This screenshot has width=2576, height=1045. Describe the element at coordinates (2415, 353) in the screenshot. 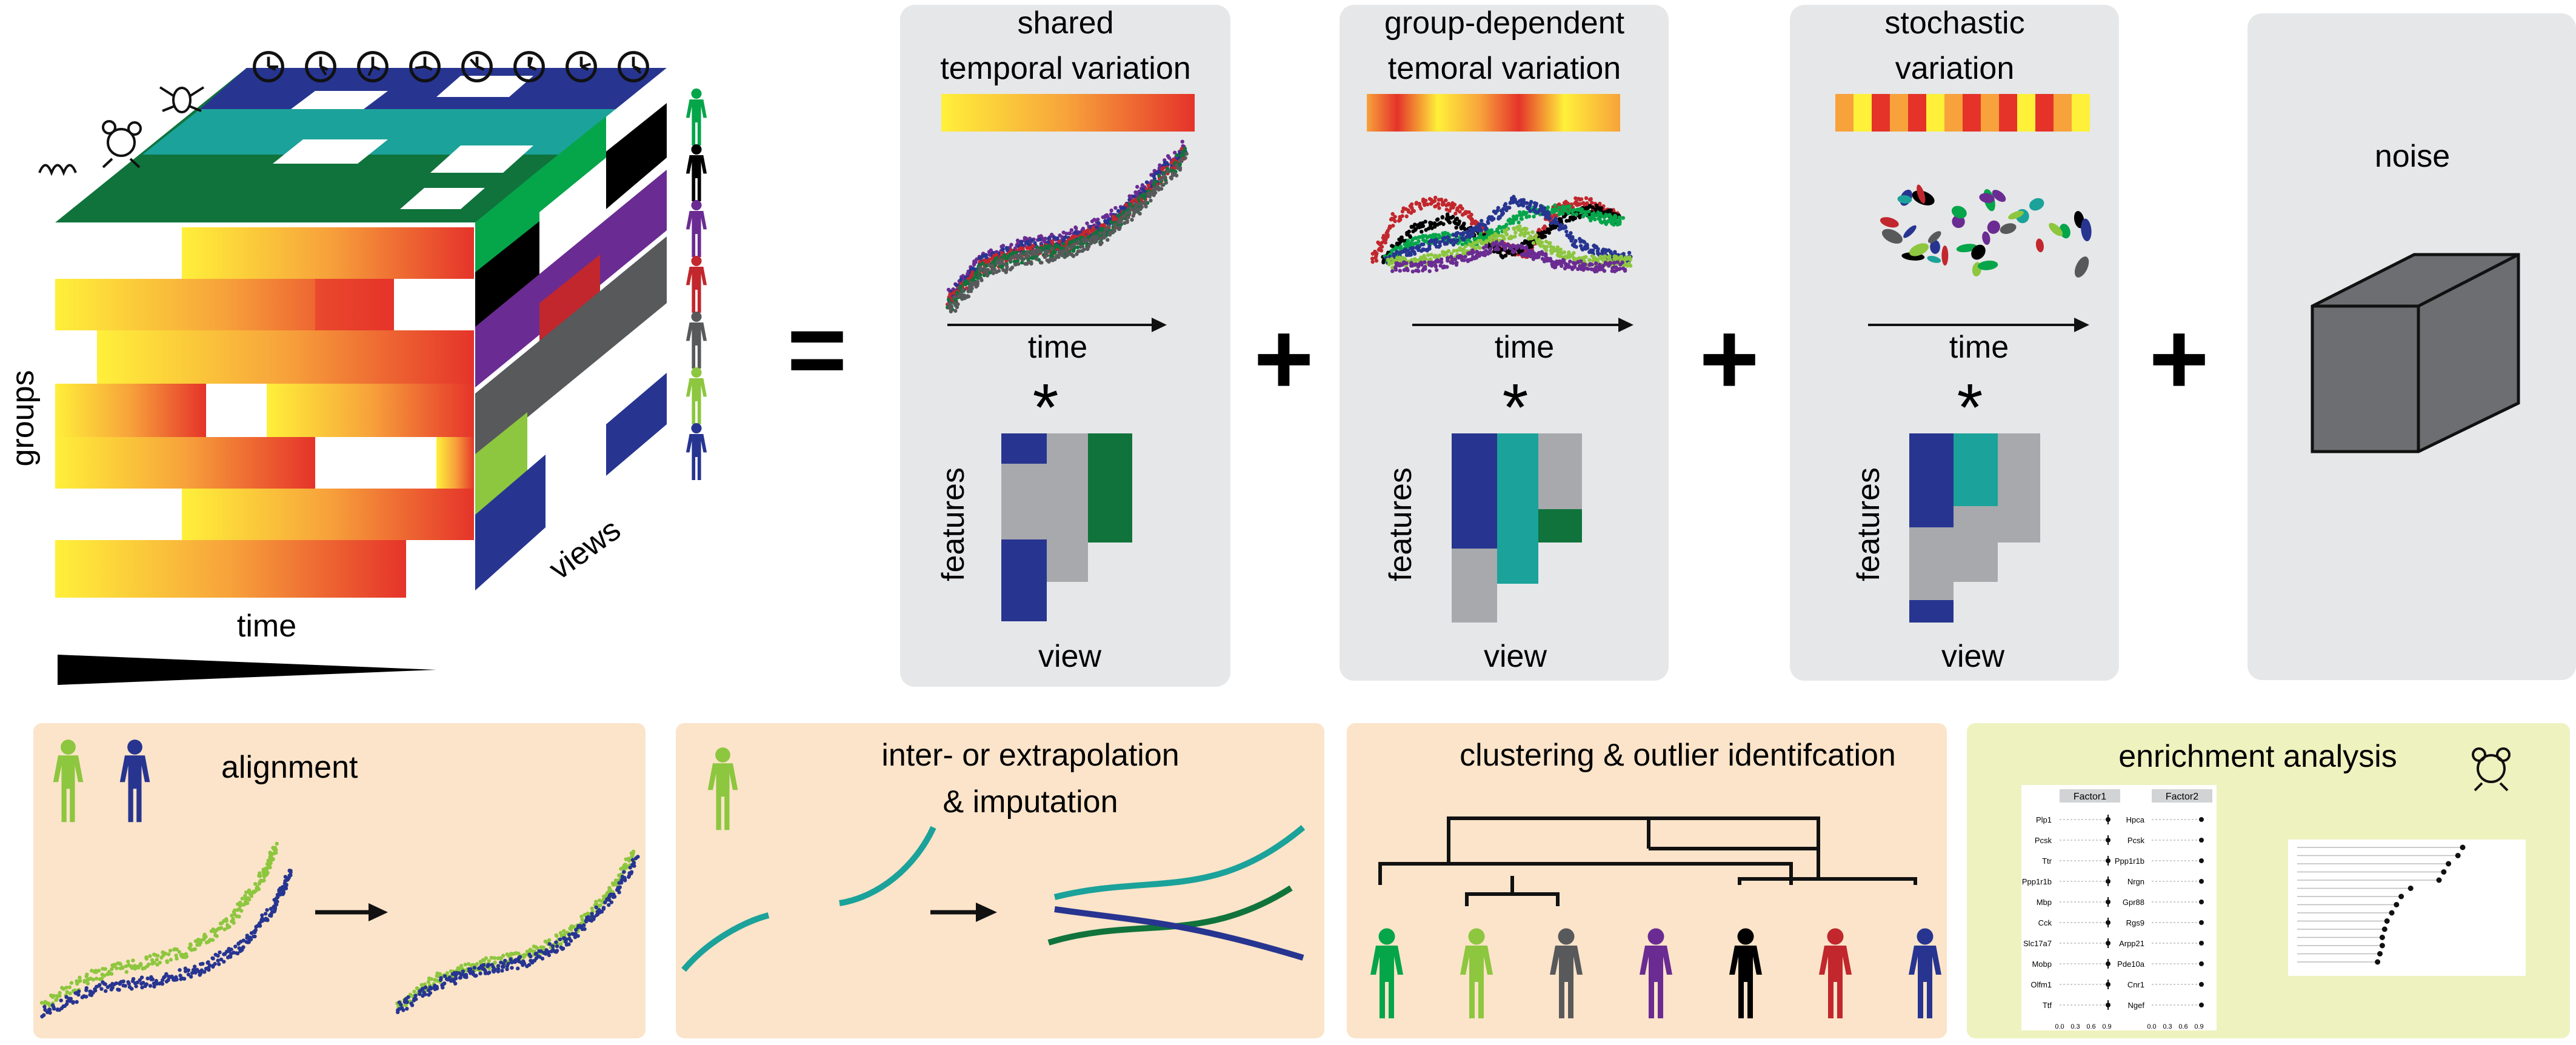

I see `noise-cube` at that location.